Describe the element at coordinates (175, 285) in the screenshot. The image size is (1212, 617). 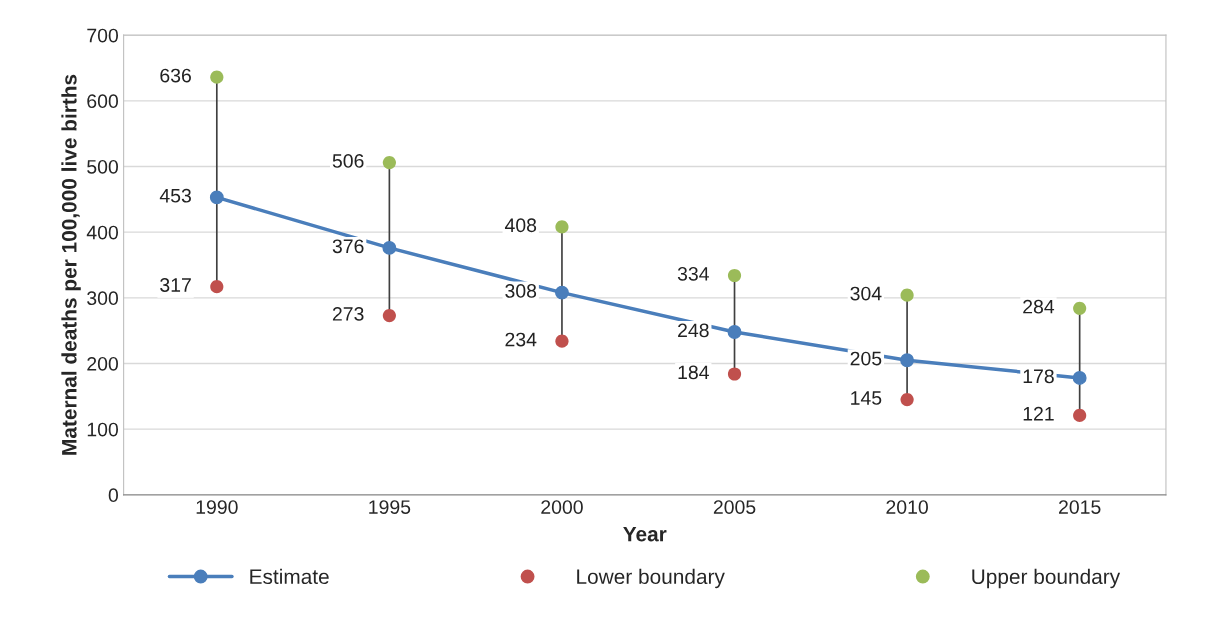
I see `data-label: 317` at that location.